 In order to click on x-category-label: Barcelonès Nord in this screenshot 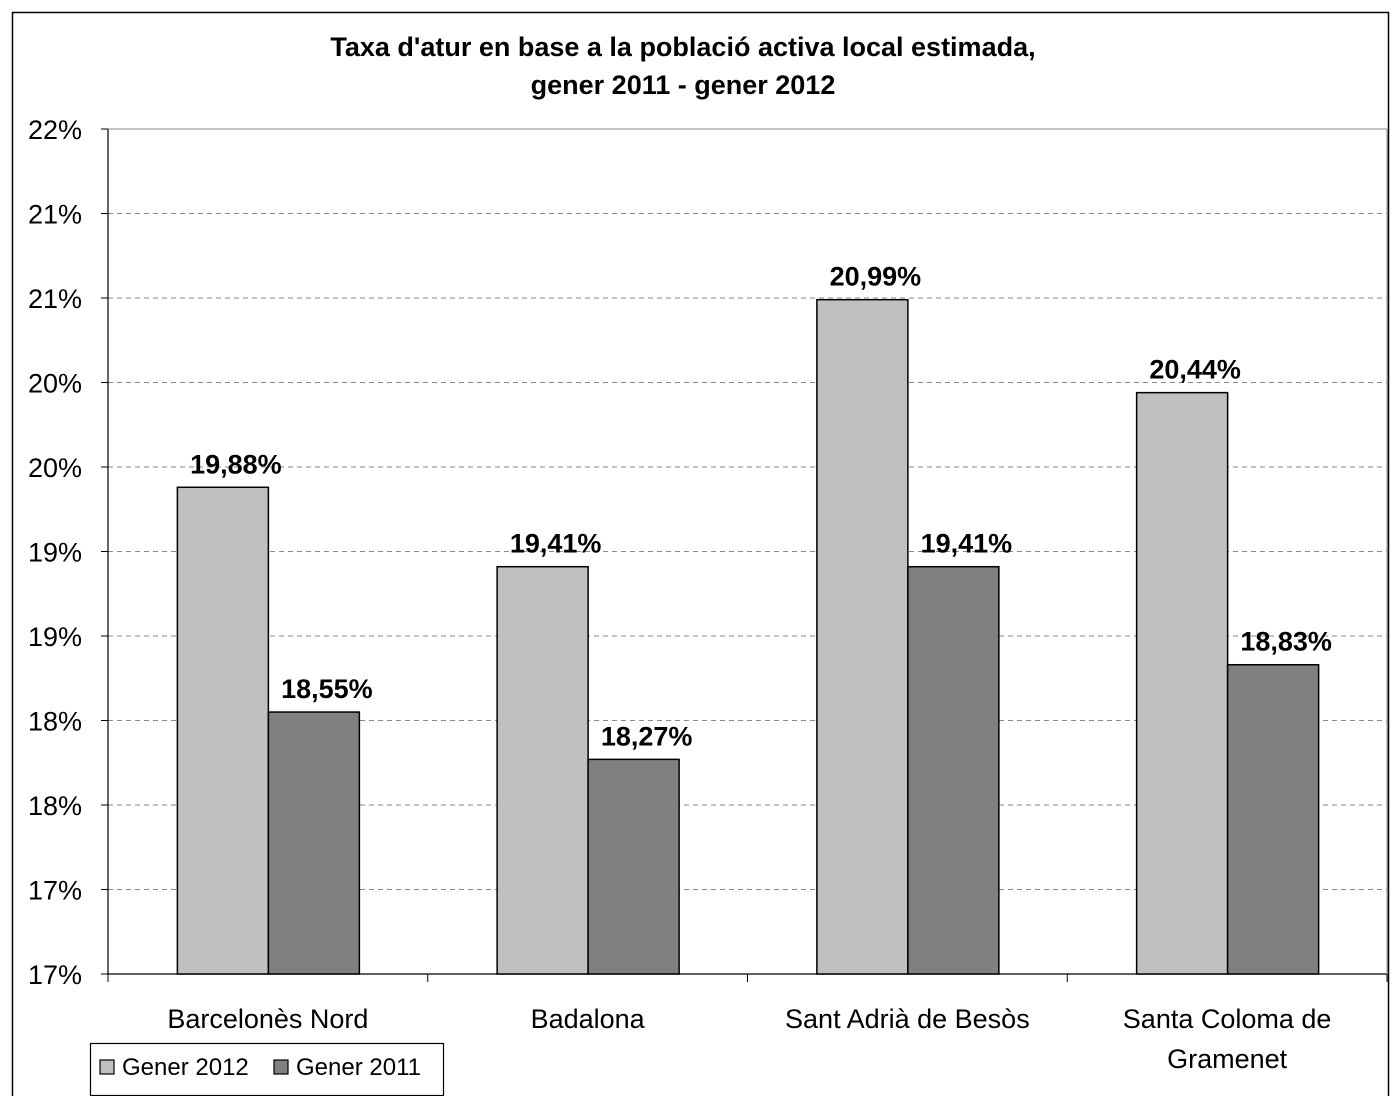, I will do `click(267, 1019)`.